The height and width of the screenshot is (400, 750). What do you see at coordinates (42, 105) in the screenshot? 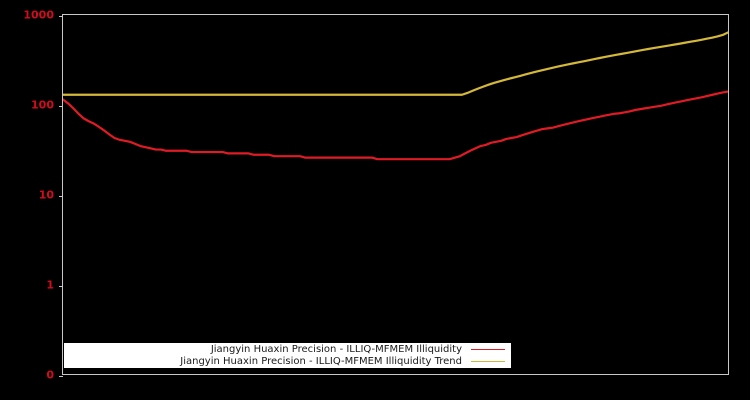
I see `y-axis-tick-label: 100` at bounding box center [42, 105].